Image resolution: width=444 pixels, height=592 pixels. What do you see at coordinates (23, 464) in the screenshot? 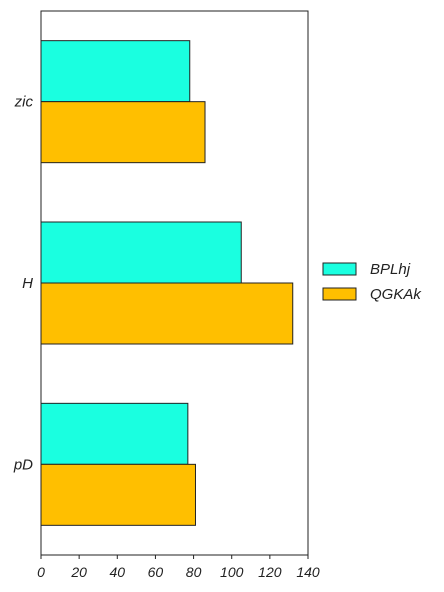
I see `y-tick-label-pd: pD` at bounding box center [23, 464].